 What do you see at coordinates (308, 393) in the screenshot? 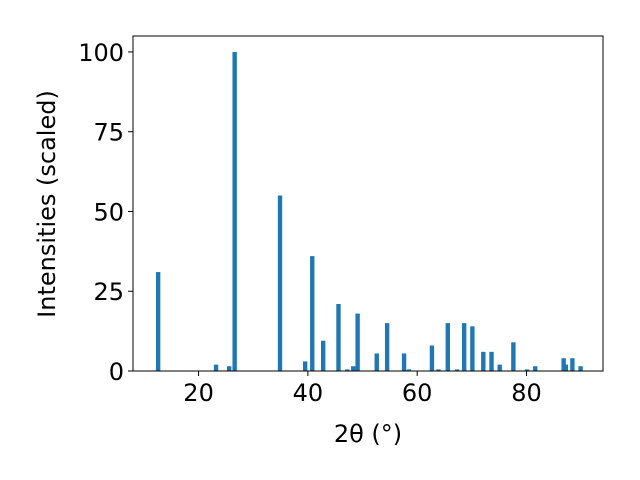
I see `x-tick-label-40: 40` at bounding box center [308, 393].